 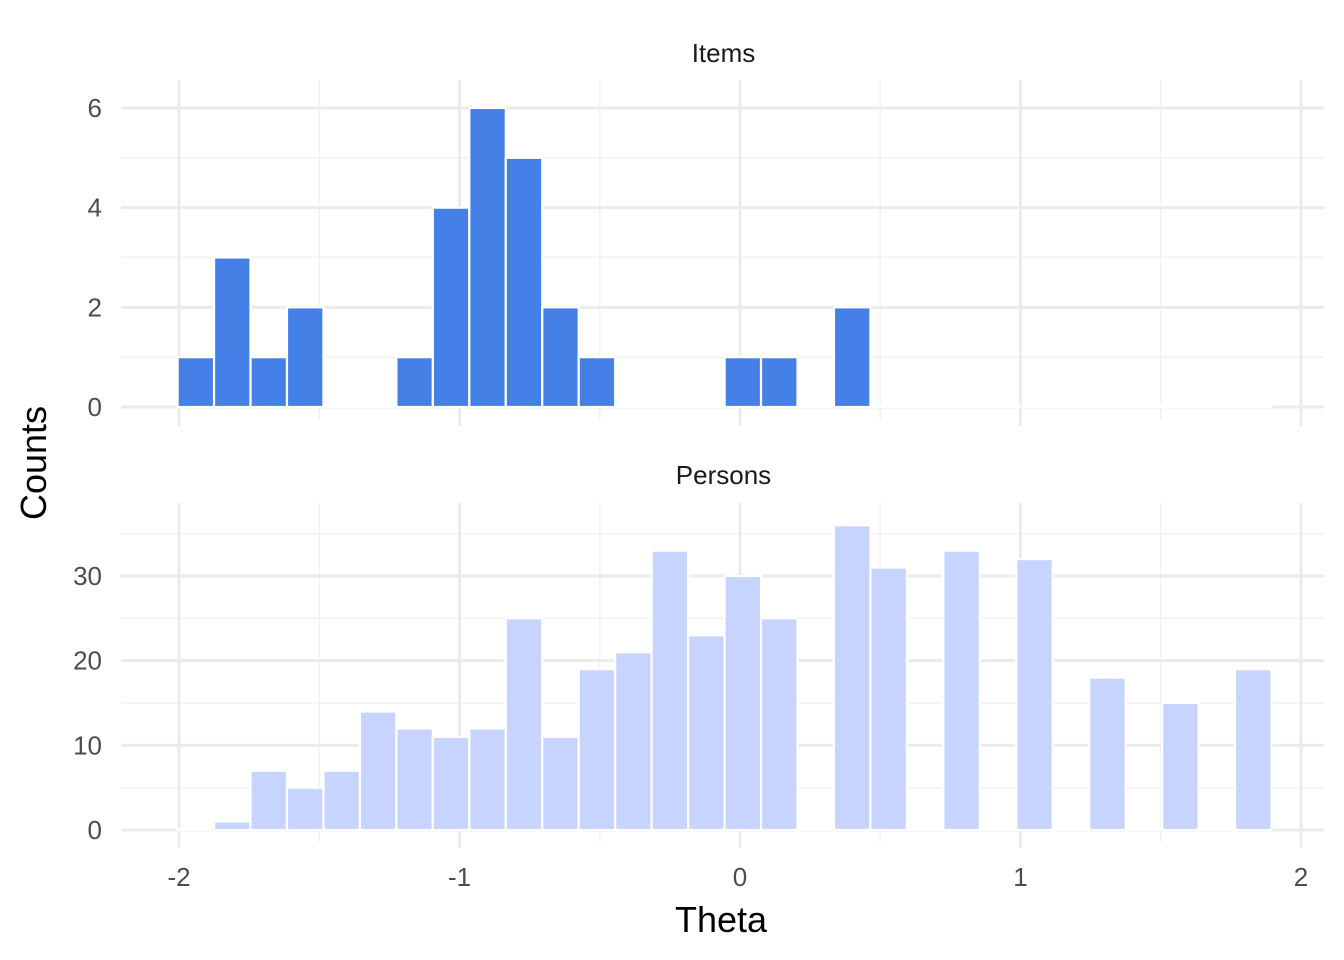 I want to click on x-tick-labels: -2 -1 0 1 2, so click(x=737, y=877).